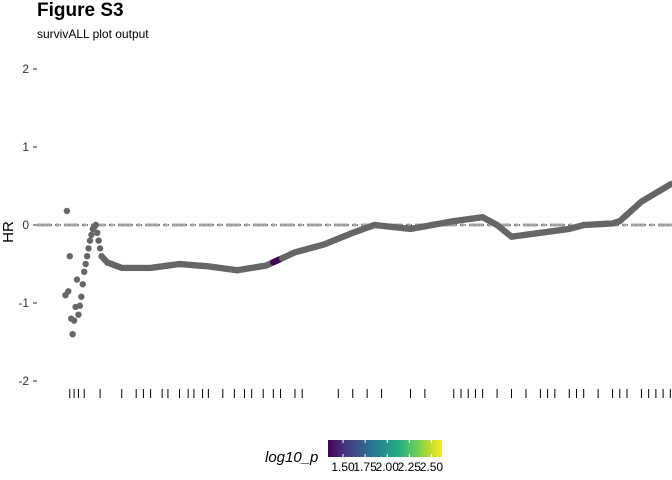  Describe the element at coordinates (343, 467) in the screenshot. I see `legend-tick-label: 1.50` at that location.